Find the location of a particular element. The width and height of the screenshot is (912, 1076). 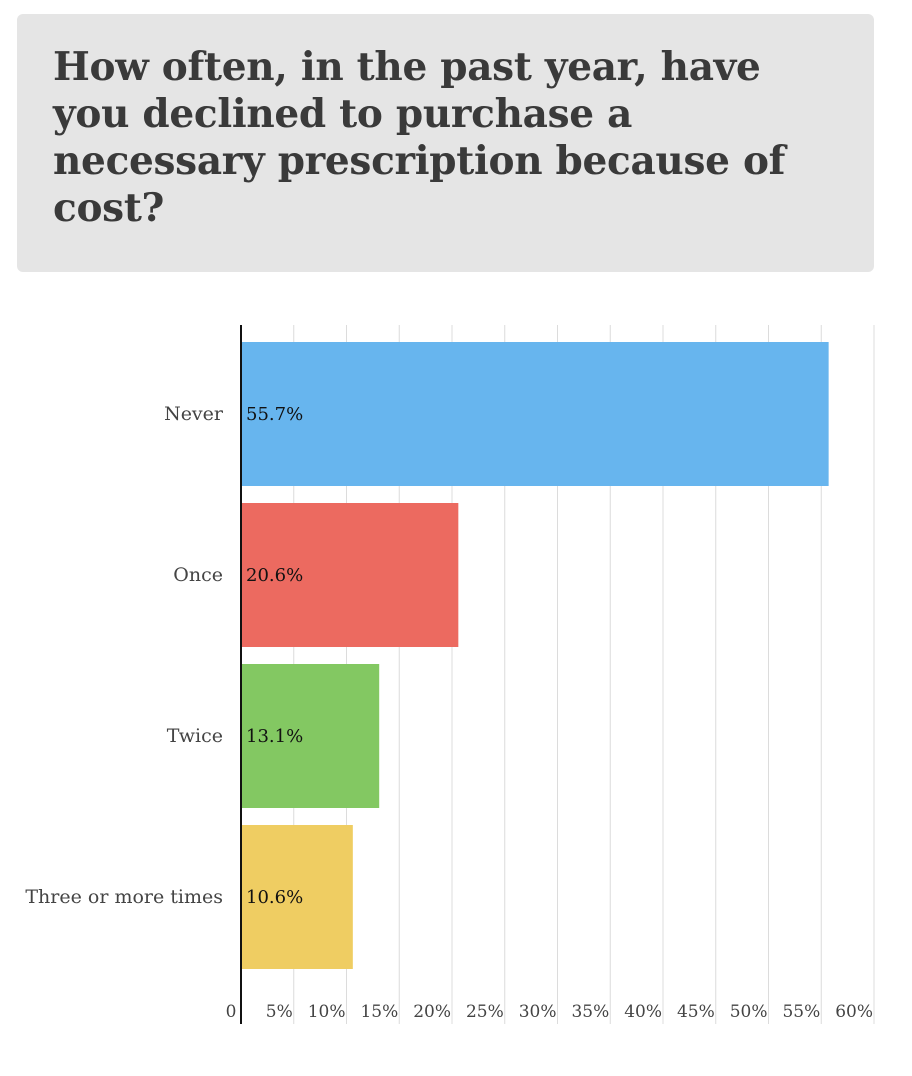

x-tick-label: 60% is located at coordinates (854, 1012).